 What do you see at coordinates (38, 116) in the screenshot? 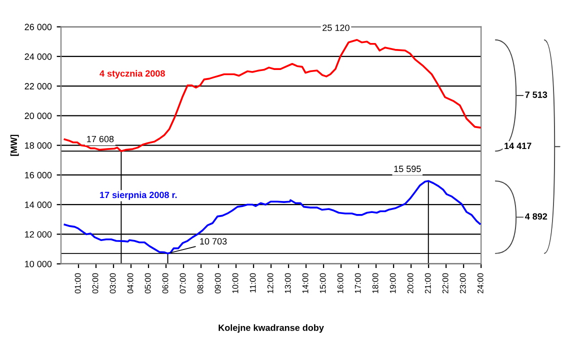
I see `y-tick-label: 20 000` at bounding box center [38, 116].